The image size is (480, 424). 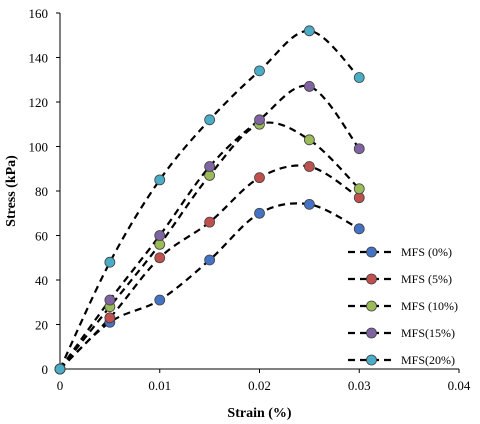 I want to click on y-tick-label: 20, so click(x=41, y=325).